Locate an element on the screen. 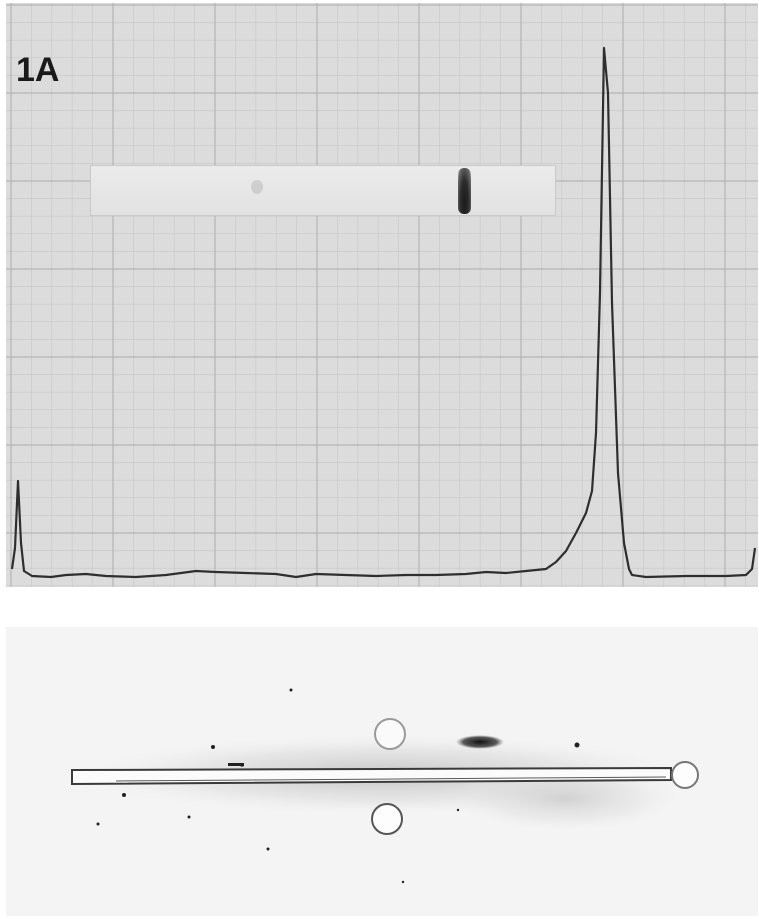 This screenshot has height=919, width=759. antigen-well-lower is located at coordinates (387, 819).